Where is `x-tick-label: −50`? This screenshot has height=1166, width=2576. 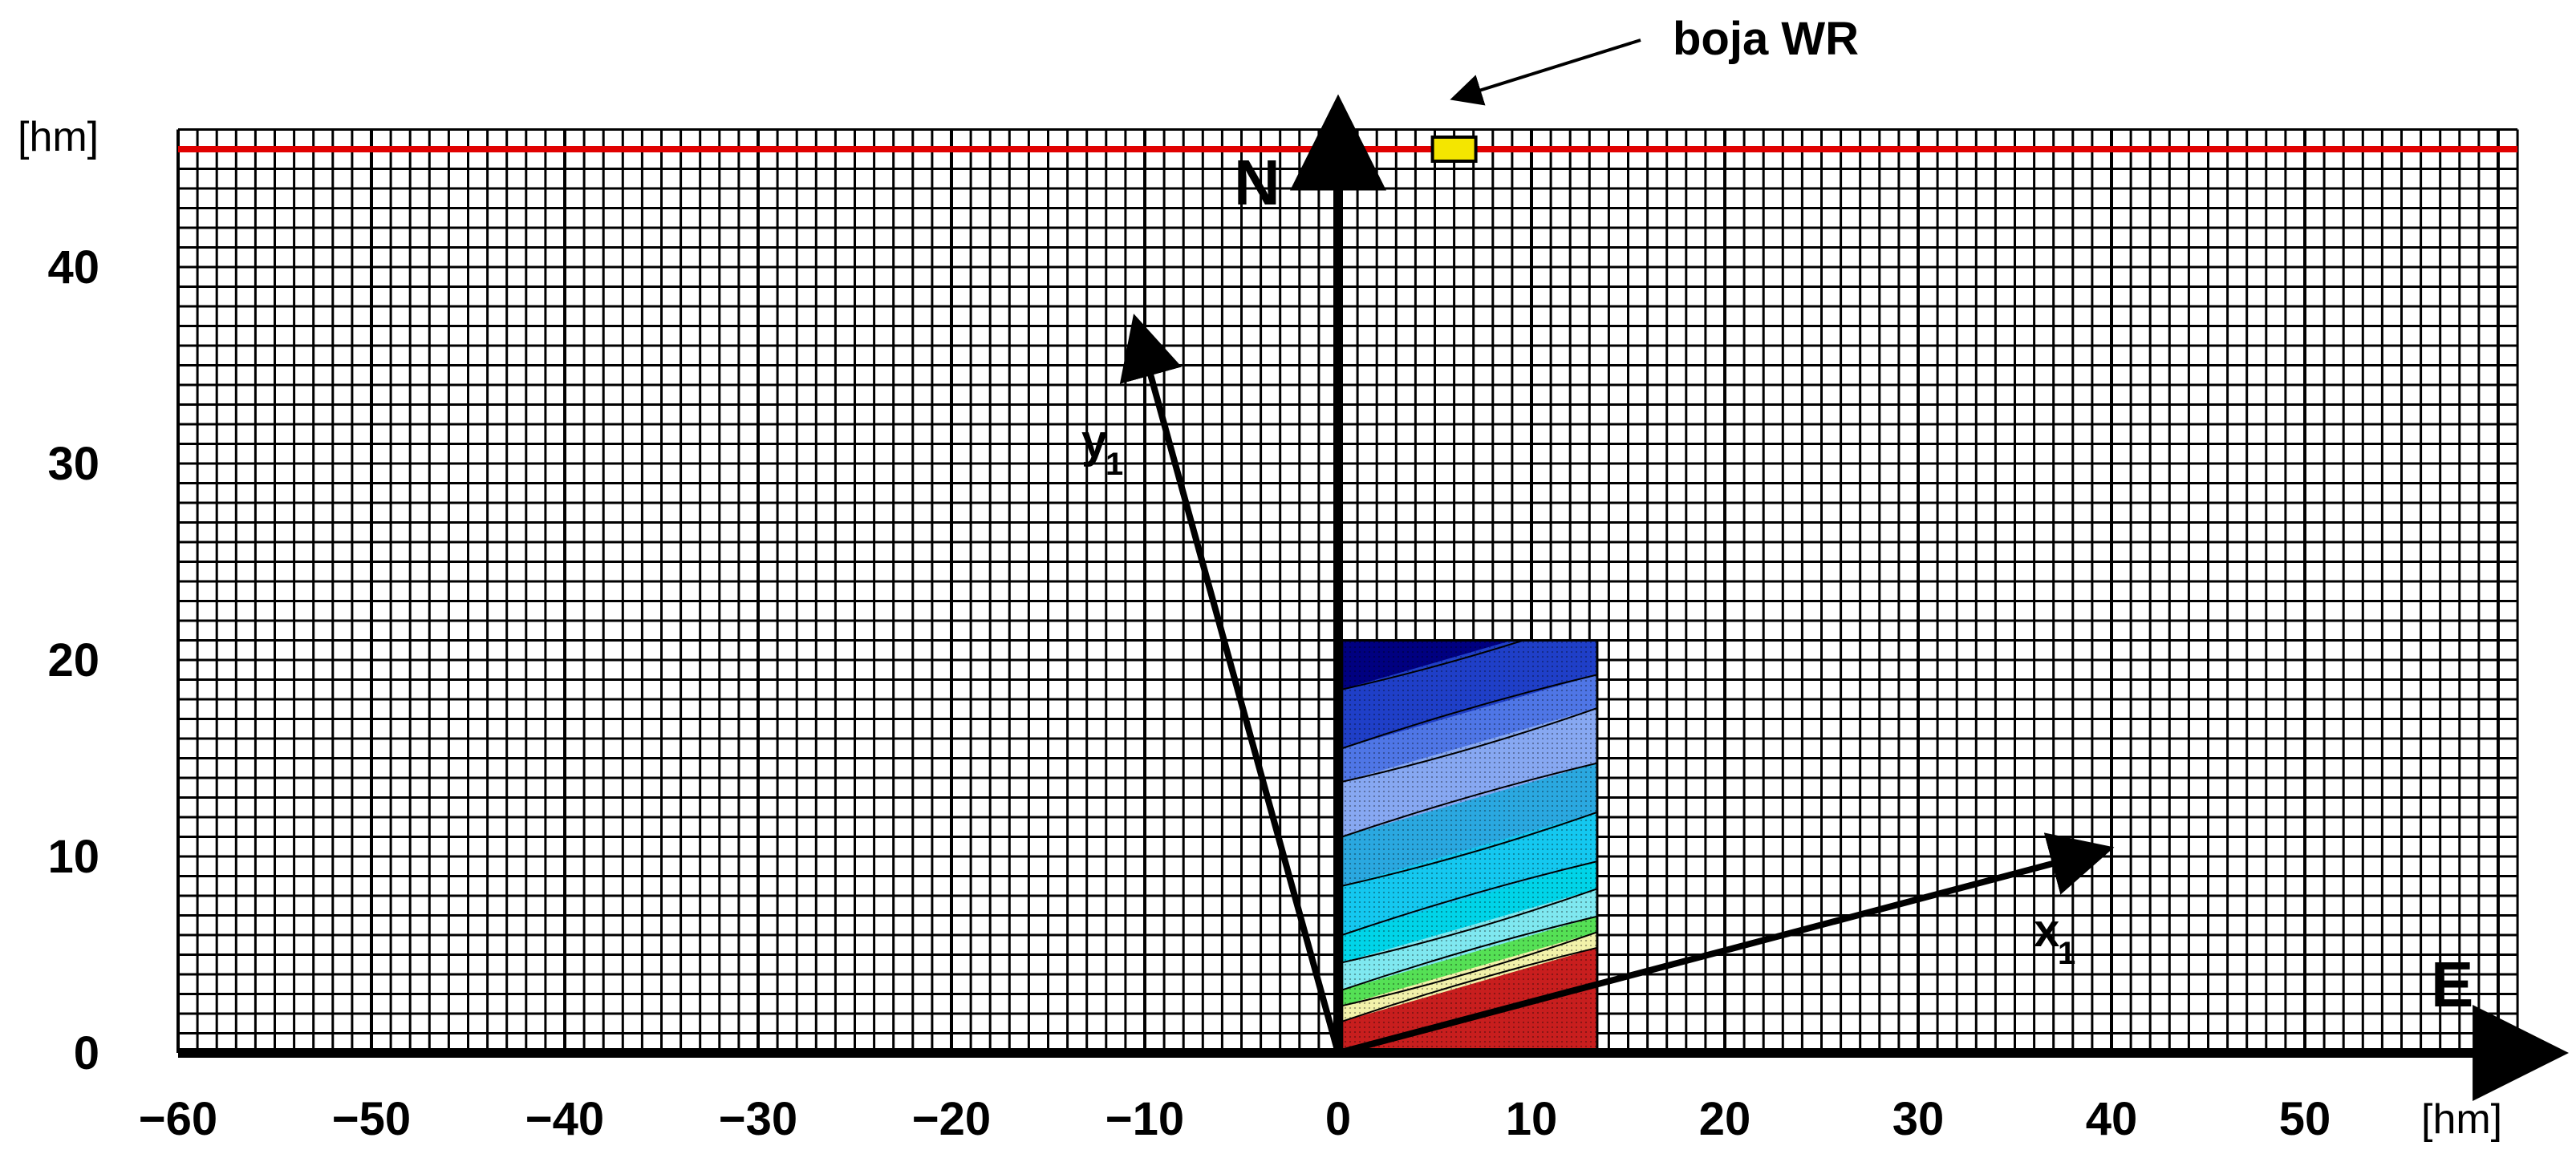 x-tick-label: −50 is located at coordinates (371, 1119).